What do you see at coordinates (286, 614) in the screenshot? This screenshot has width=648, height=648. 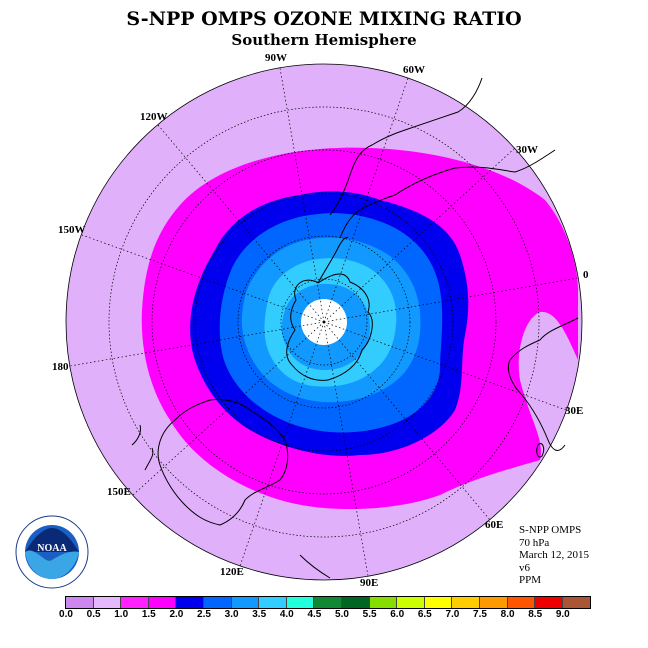 I see `colorbar-tick-label: 4.0` at bounding box center [286, 614].